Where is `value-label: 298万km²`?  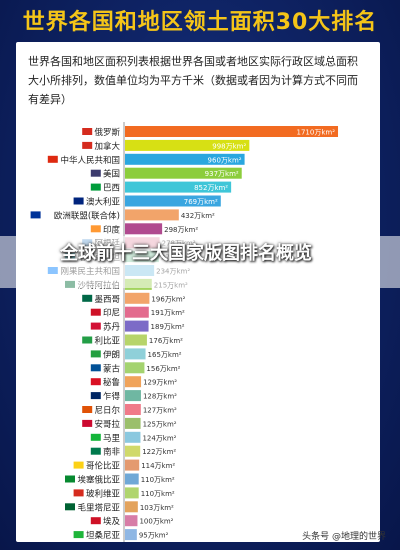
value-label: 298万km² is located at coordinates (181, 230).